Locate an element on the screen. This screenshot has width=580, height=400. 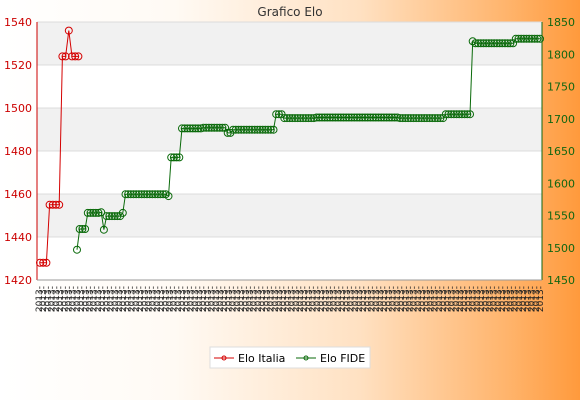
right-tick-label: 1800 is located at coordinates (561, 54).